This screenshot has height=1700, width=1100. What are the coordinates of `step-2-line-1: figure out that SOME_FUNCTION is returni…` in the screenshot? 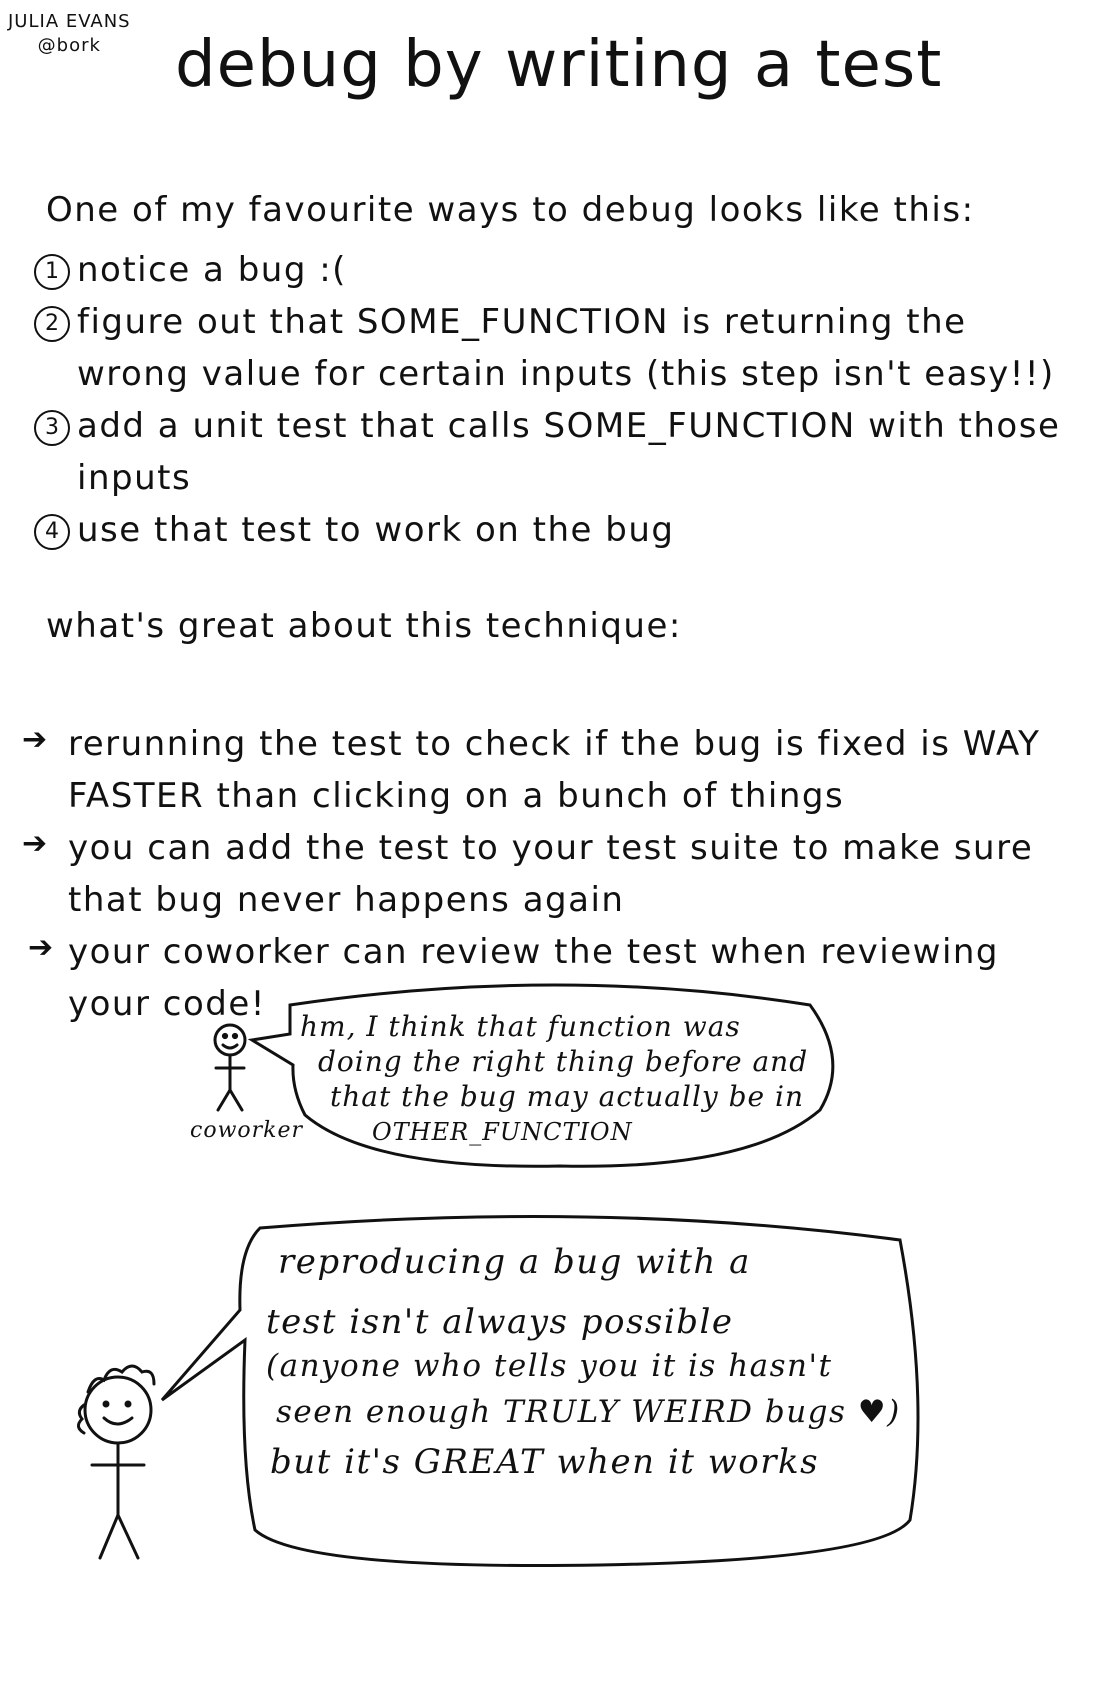 It's located at (522, 322).